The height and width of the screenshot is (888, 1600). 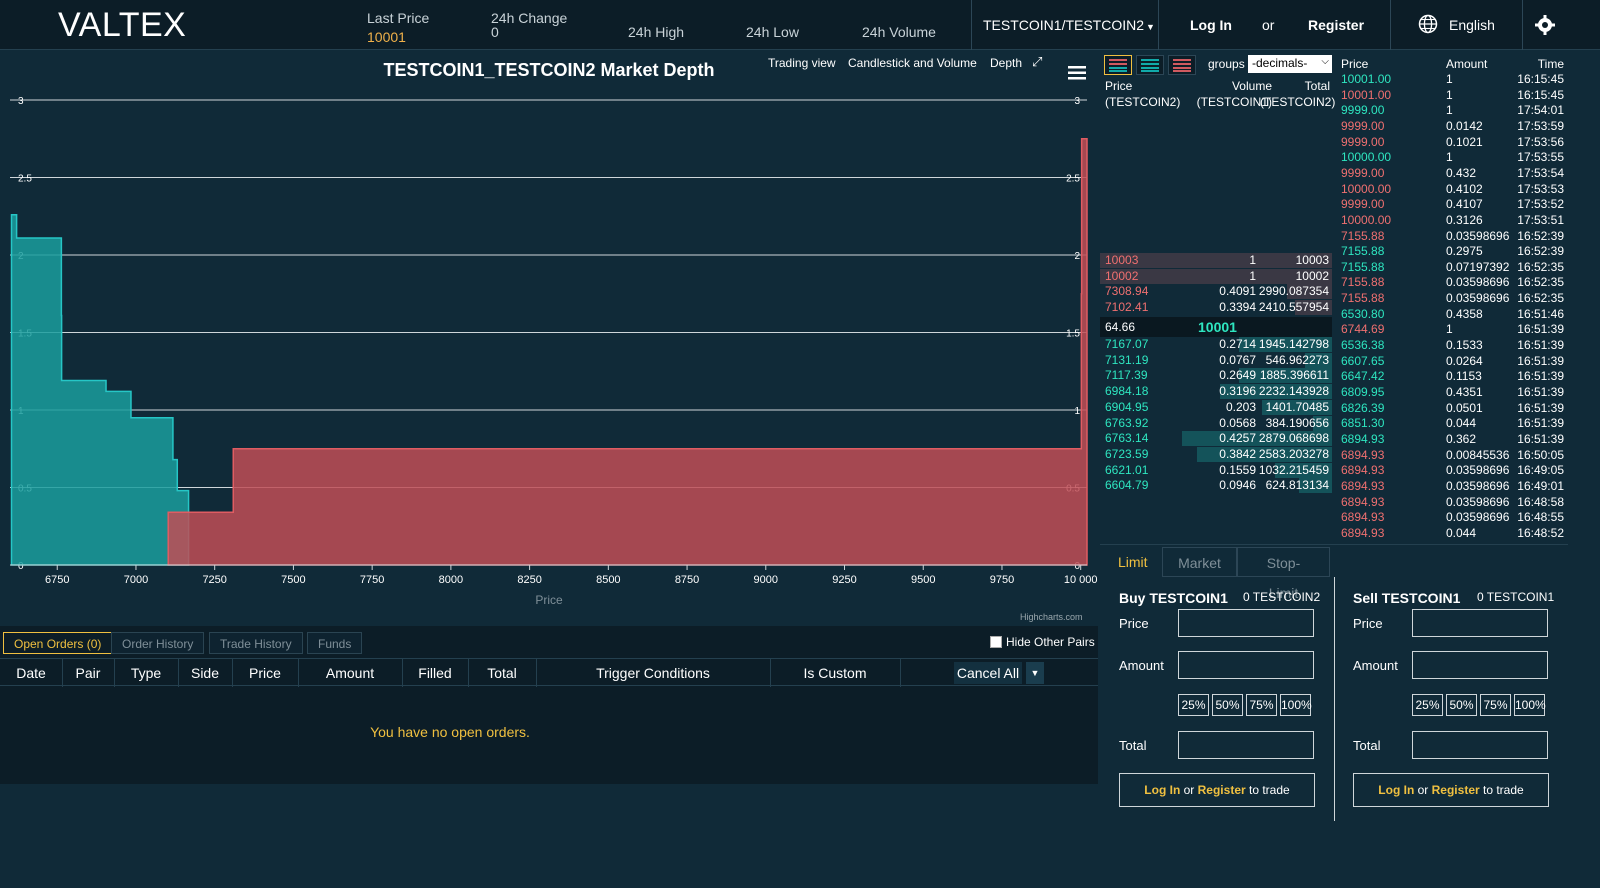 What do you see at coordinates (1472, 25) in the screenshot?
I see `language-selector: English` at bounding box center [1472, 25].